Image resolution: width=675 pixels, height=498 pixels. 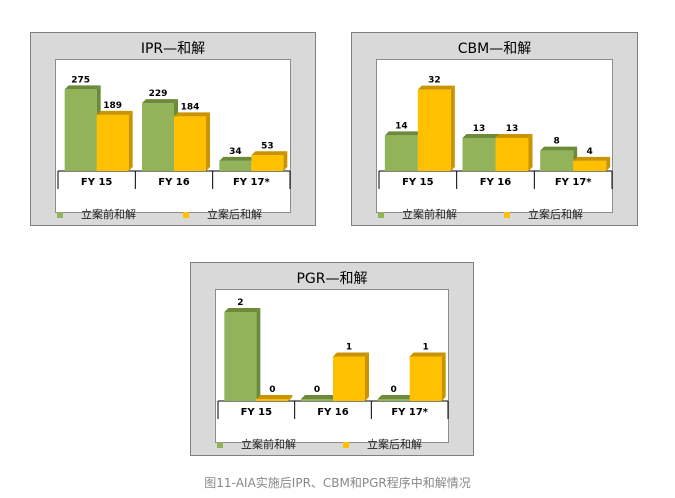 What do you see at coordinates (190, 107) in the screenshot?
I see `data-label: 184` at bounding box center [190, 107].